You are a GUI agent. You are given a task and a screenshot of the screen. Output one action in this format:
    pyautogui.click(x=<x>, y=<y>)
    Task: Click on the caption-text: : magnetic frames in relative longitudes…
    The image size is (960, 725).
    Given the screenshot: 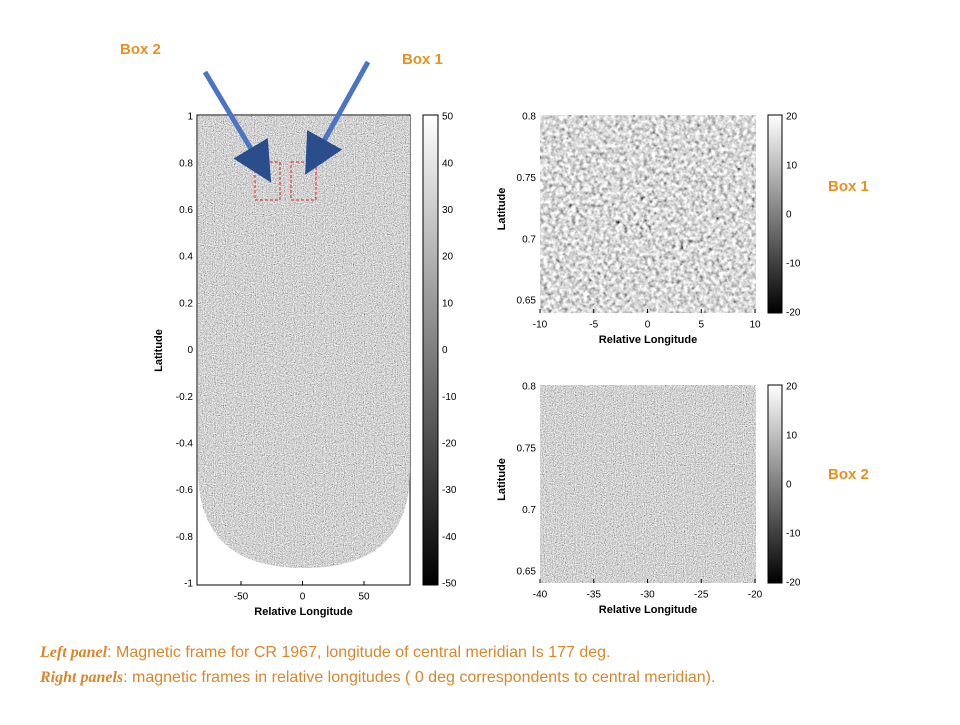 What is the action you would take?
    pyautogui.click(x=419, y=677)
    